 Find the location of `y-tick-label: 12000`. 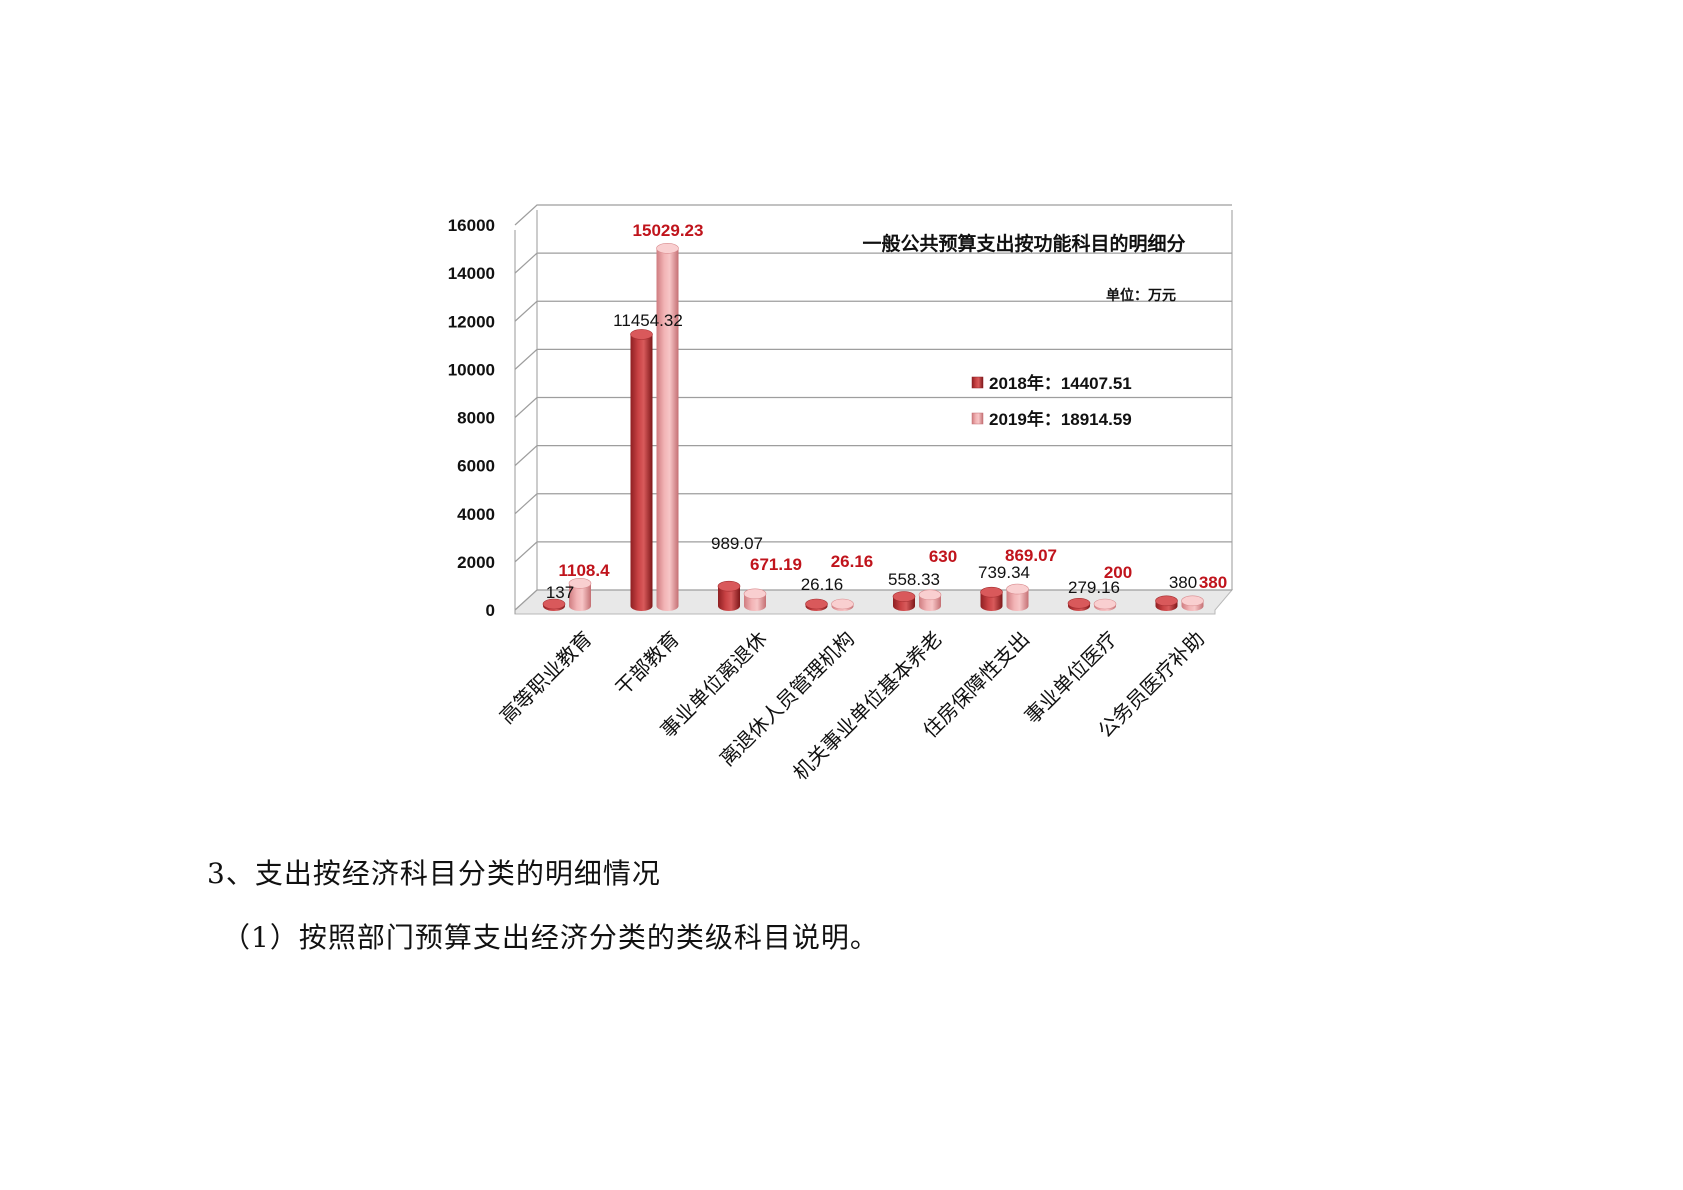

y-tick-label: 12000 is located at coordinates (471, 321).